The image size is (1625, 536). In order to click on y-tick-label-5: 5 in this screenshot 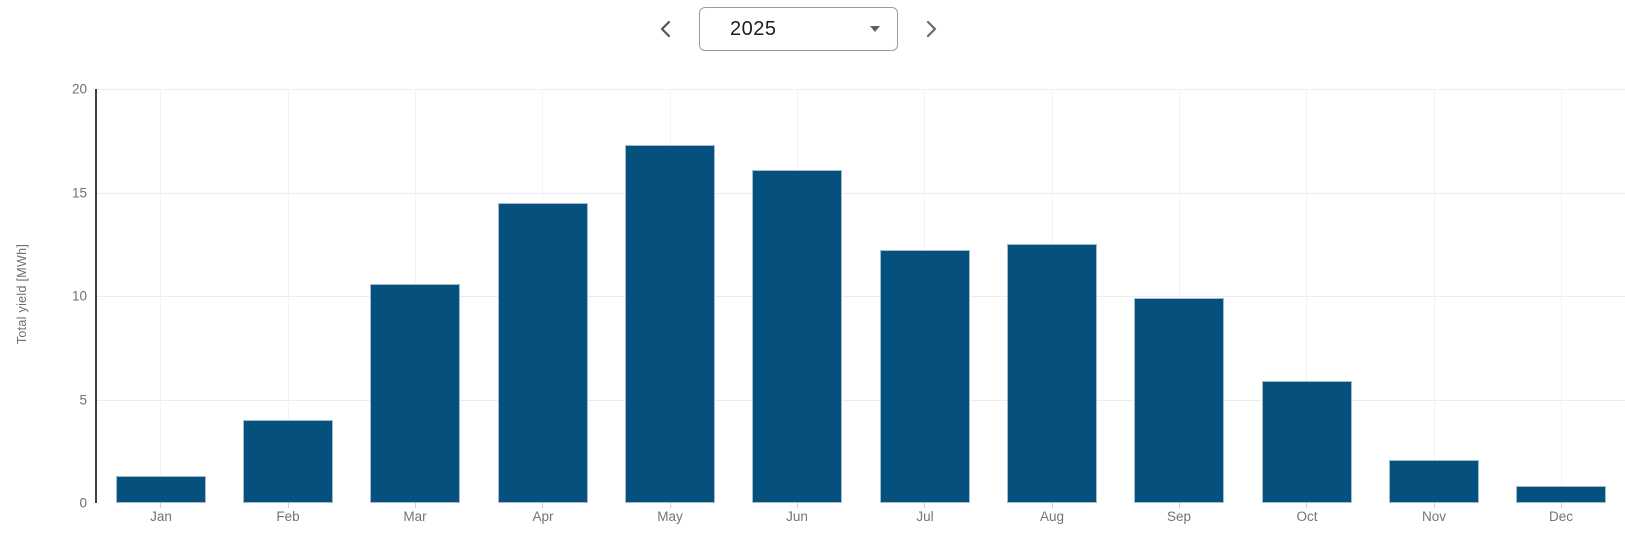, I will do `click(83, 399)`.